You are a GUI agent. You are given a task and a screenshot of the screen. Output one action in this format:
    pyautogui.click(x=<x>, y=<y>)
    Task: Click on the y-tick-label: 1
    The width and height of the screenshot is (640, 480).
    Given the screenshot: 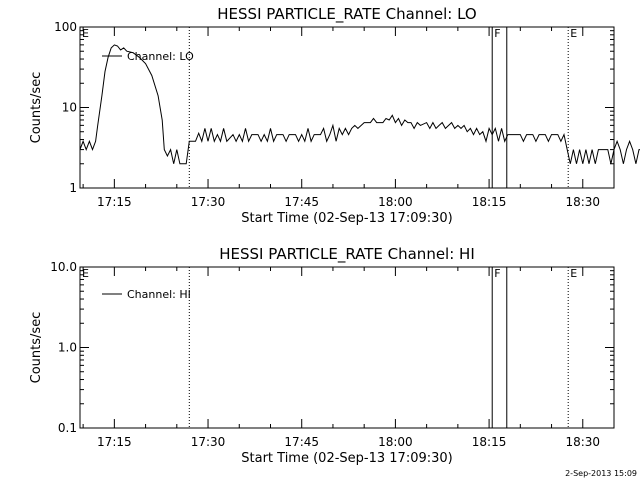 What is the action you would take?
    pyautogui.click(x=73, y=188)
    